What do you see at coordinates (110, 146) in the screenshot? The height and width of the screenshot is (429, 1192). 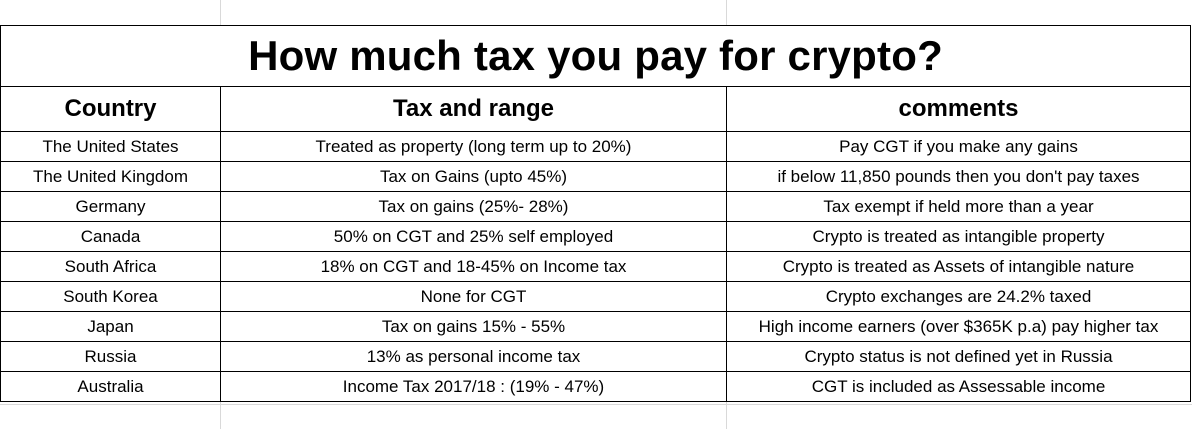 I see `country-cell: The United States` at bounding box center [110, 146].